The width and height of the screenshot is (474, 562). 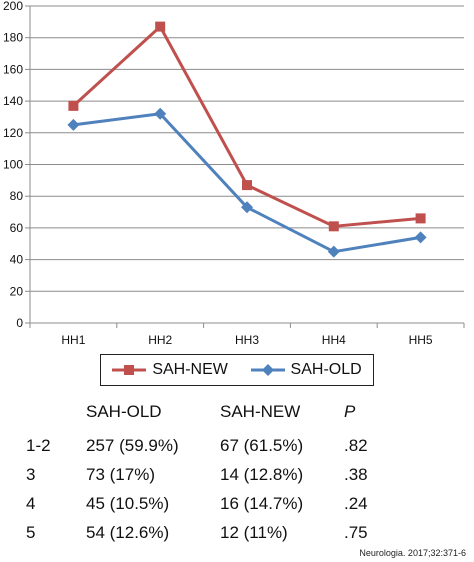 I want to click on y-tick-label: 40, so click(x=17, y=260).